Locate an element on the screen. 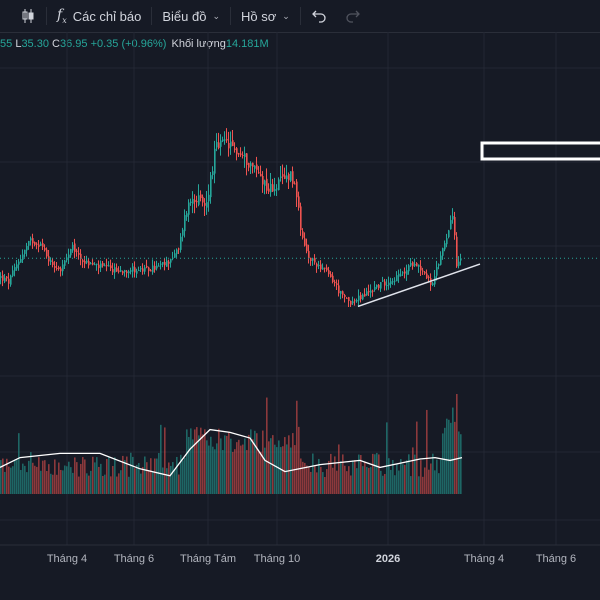  chart-menu-button: Biểu đồ ⌄ is located at coordinates (191, 16).